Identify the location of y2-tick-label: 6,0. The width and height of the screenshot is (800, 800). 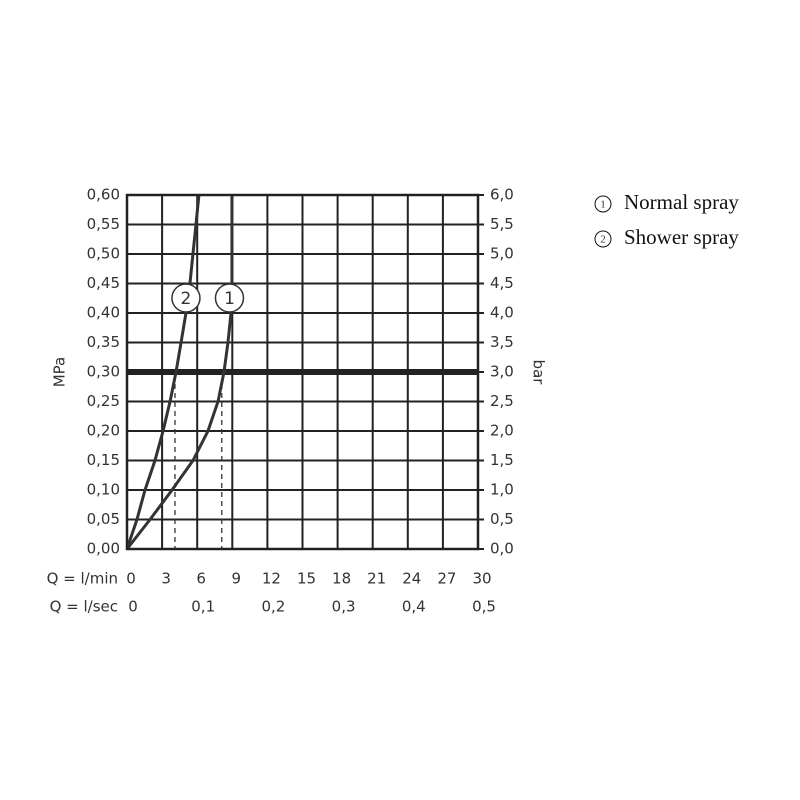
(502, 195).